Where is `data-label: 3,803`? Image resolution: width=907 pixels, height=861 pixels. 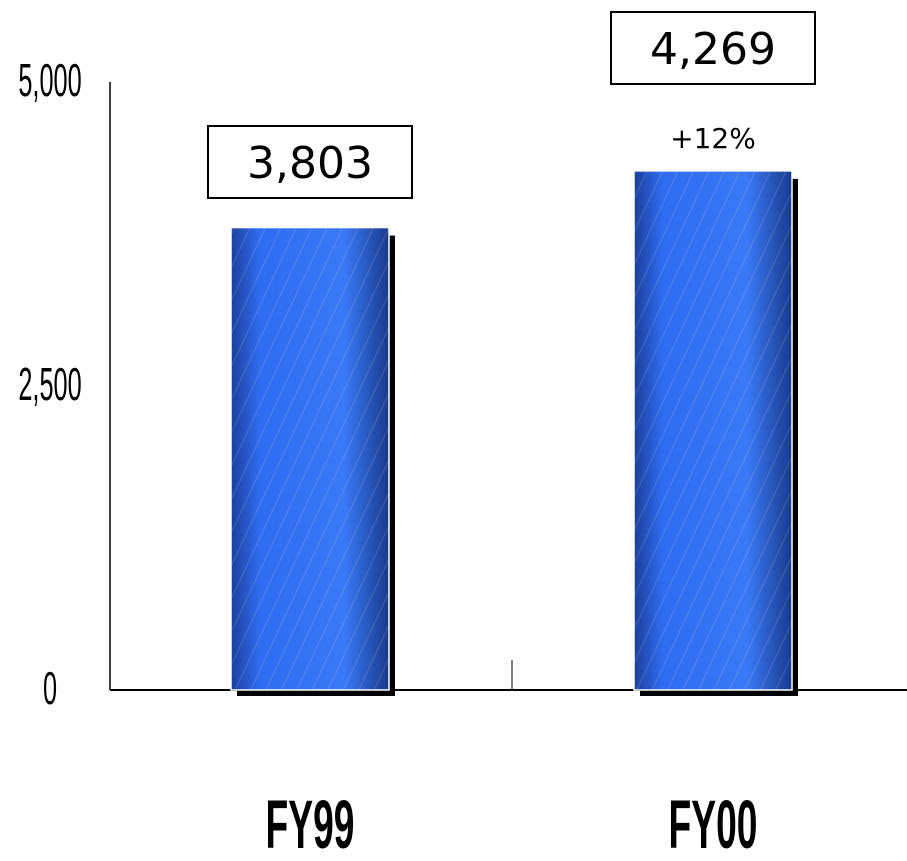
data-label: 3,803 is located at coordinates (310, 163).